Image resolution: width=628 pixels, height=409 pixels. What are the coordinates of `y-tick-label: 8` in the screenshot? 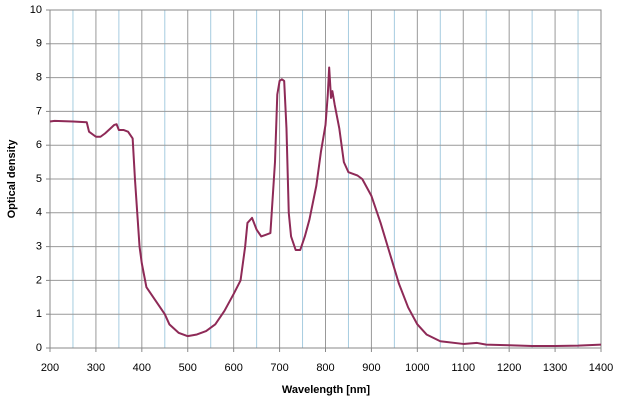 It's located at (39, 78).